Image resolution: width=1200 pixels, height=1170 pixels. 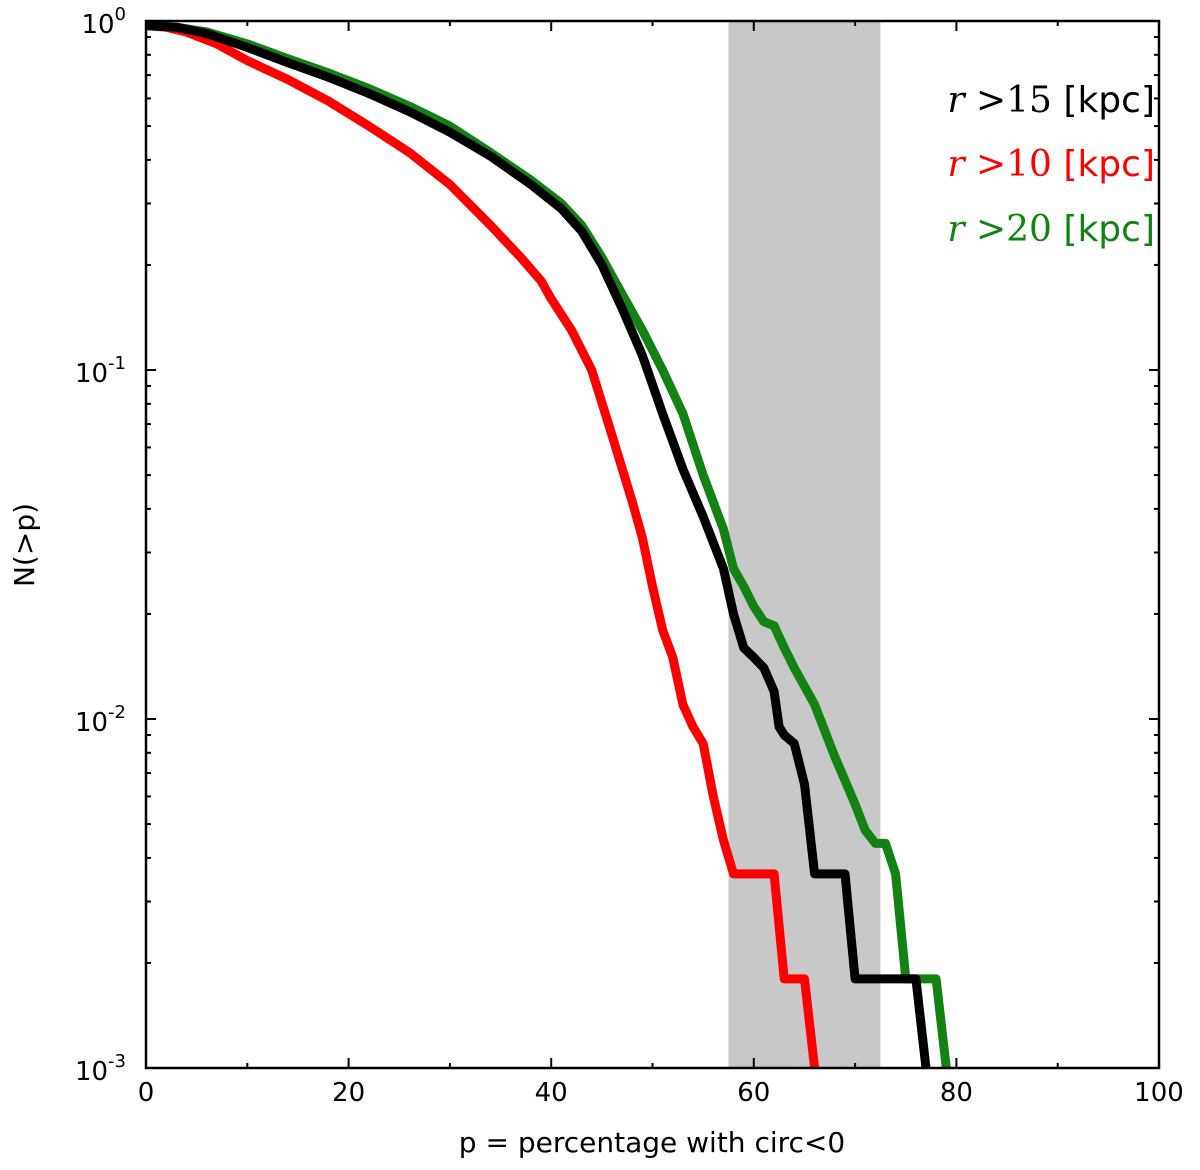 What do you see at coordinates (24, 545) in the screenshot?
I see `y-axis-title: N(>p)` at bounding box center [24, 545].